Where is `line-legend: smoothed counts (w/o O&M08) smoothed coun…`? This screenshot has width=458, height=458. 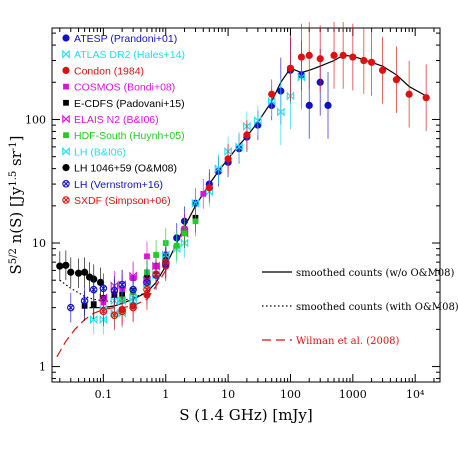 line-legend: smoothed counts (w/o O&M08) smoothed coun… is located at coordinates (360, 307).